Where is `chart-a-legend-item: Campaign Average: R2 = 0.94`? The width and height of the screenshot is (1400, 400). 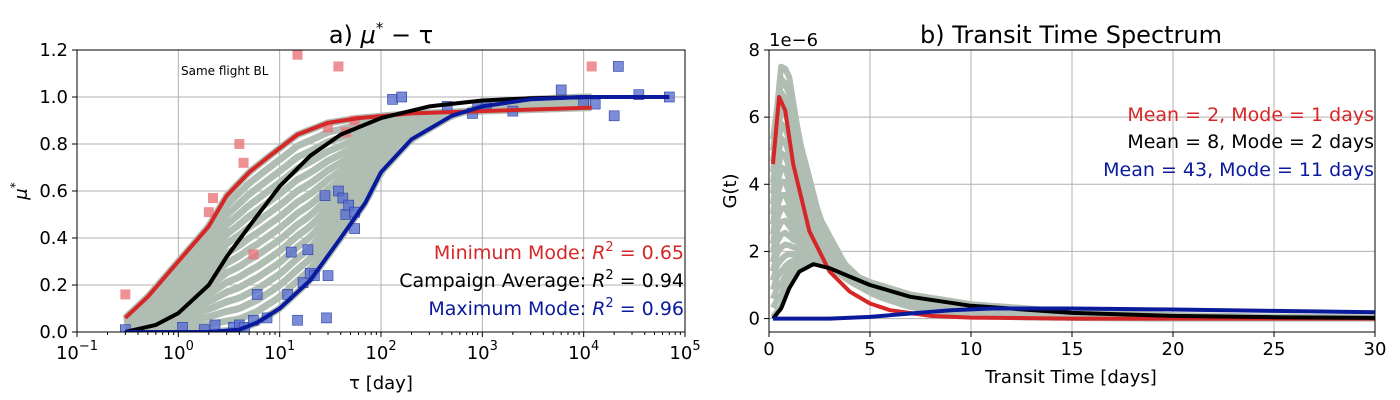
chart-a-legend-item: Campaign Average: R2 = 0.94 is located at coordinates (541, 280).